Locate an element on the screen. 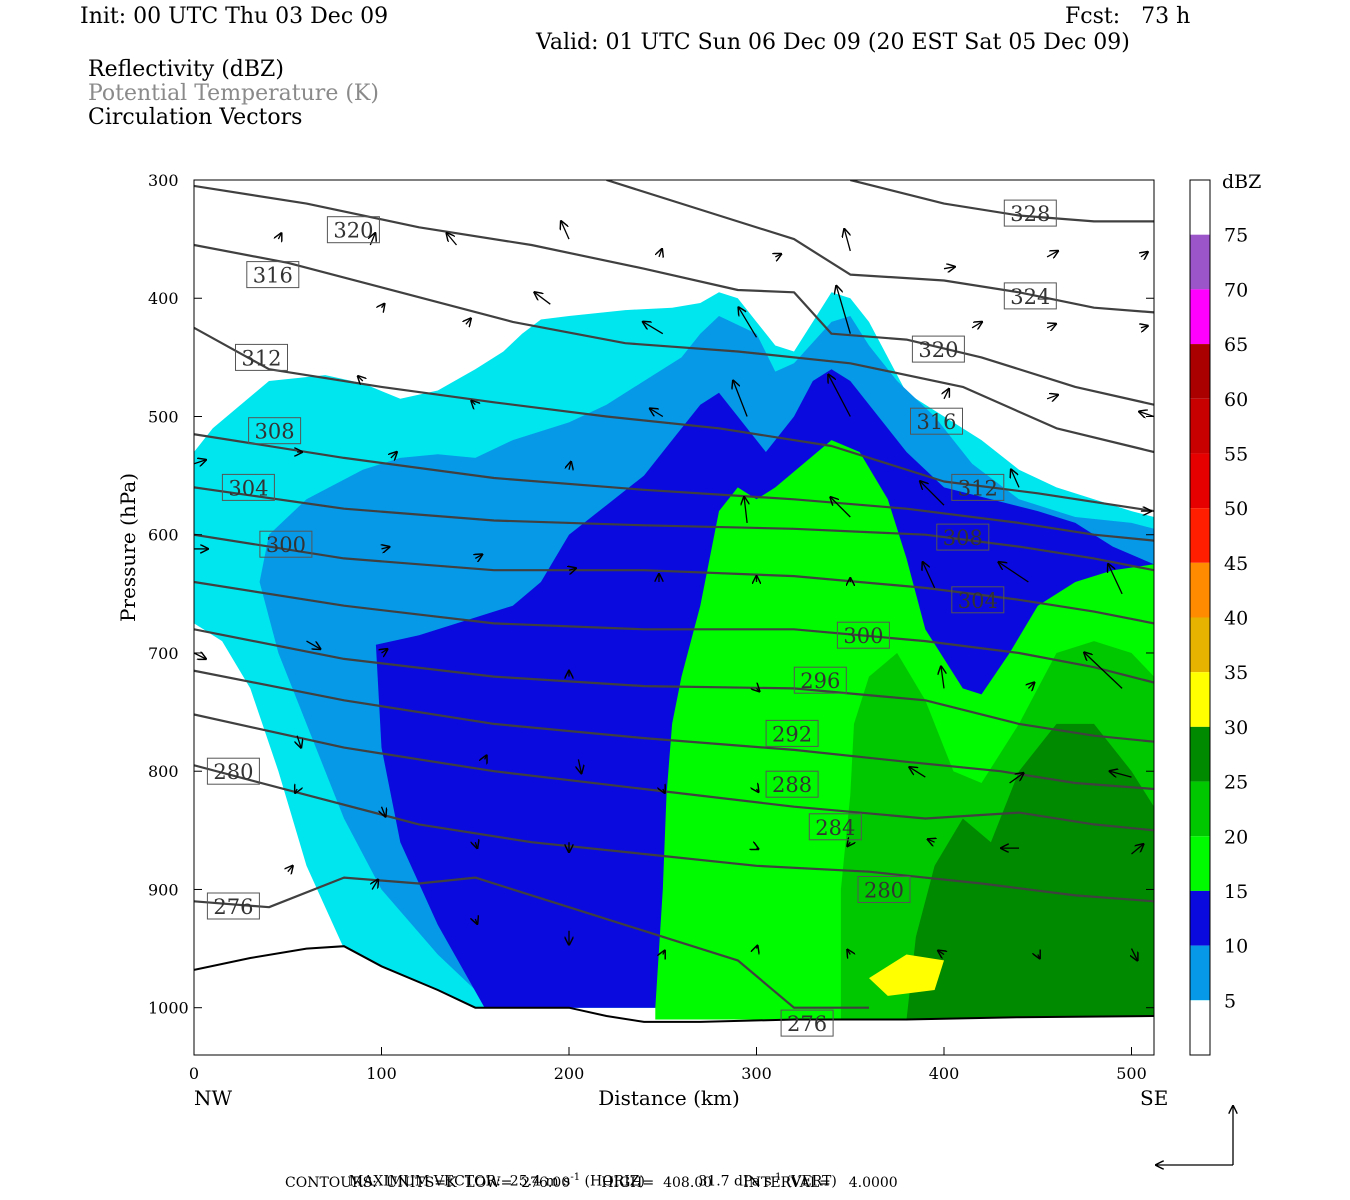 The height and width of the screenshot is (1200, 1350). colorbar-title: dBZ is located at coordinates (1241, 182).